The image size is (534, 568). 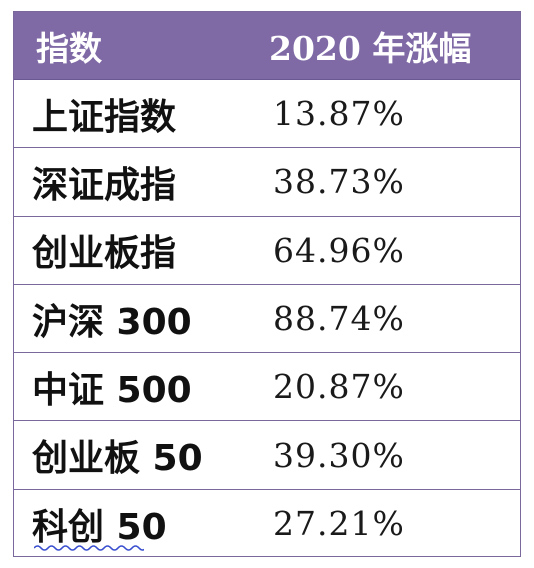 I want to click on index-return: 88.74%, so click(x=339, y=319).